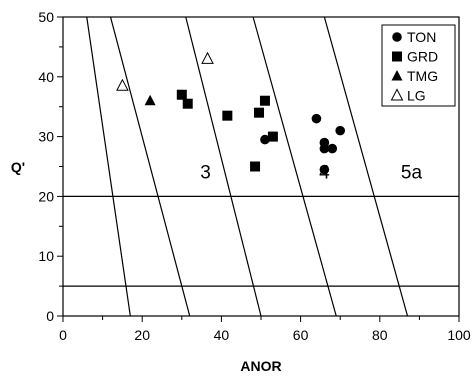 The width and height of the screenshot is (474, 381). I want to click on legend-label-grd: GRD, so click(422, 57).